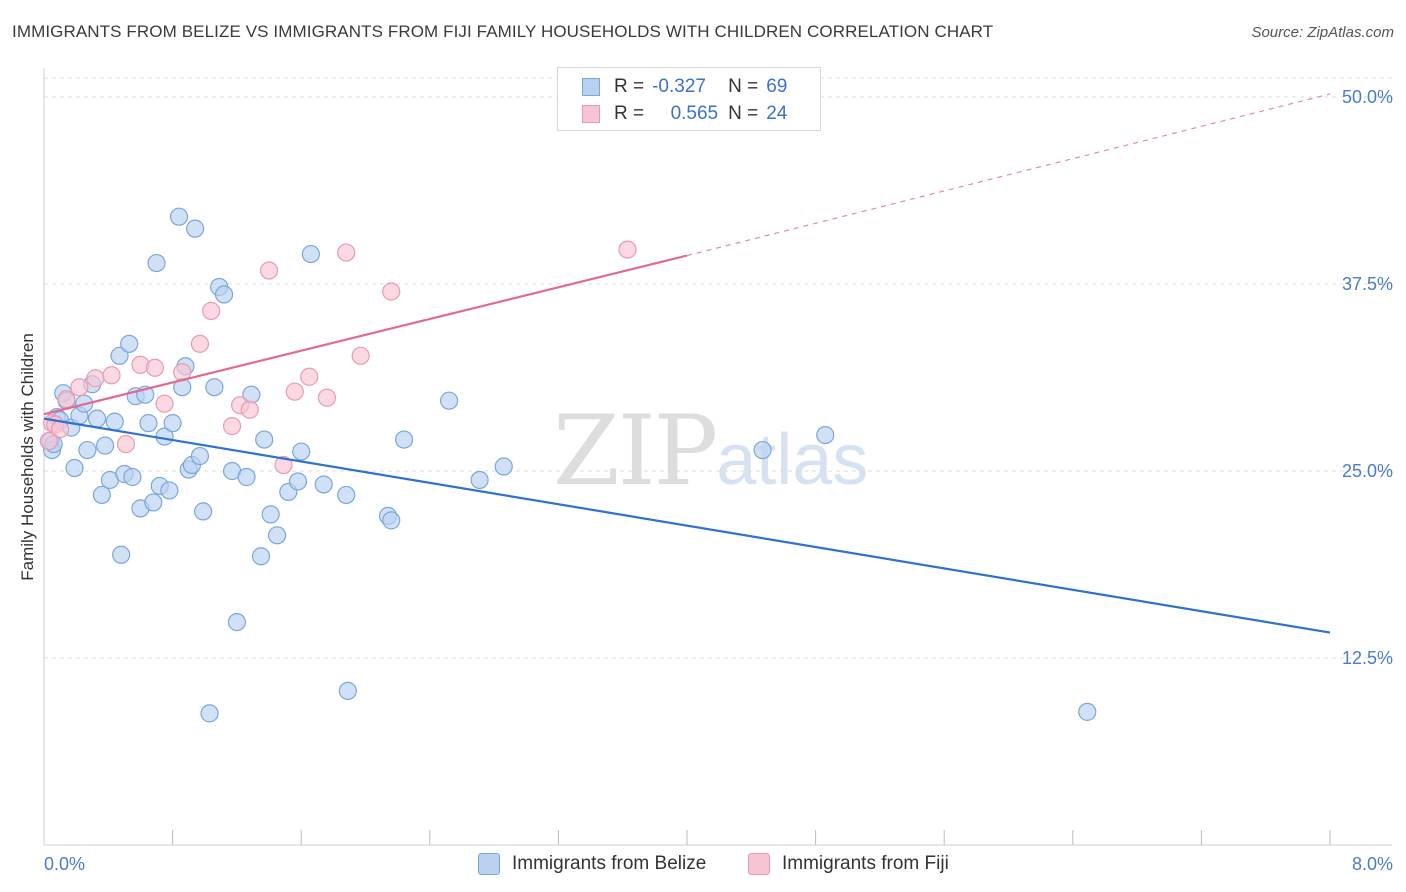  I want to click on legend-r-value: 0.565, so click(694, 113).